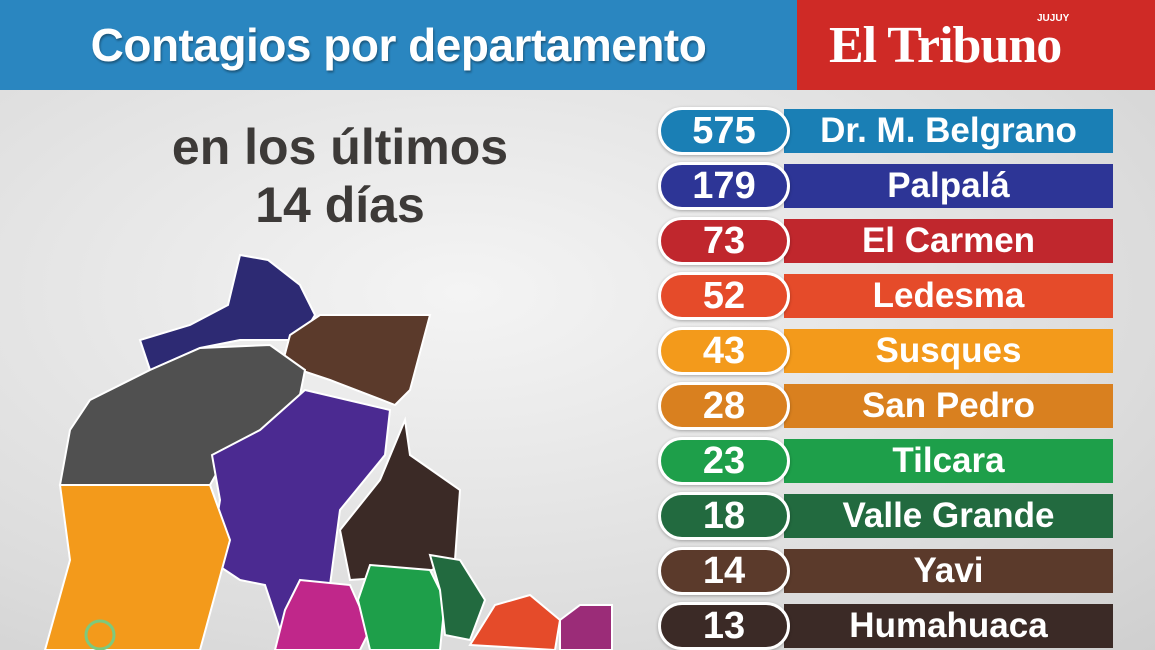 The image size is (1155, 650). I want to click on ranking-row: 179 Palpalá, so click(885, 186).